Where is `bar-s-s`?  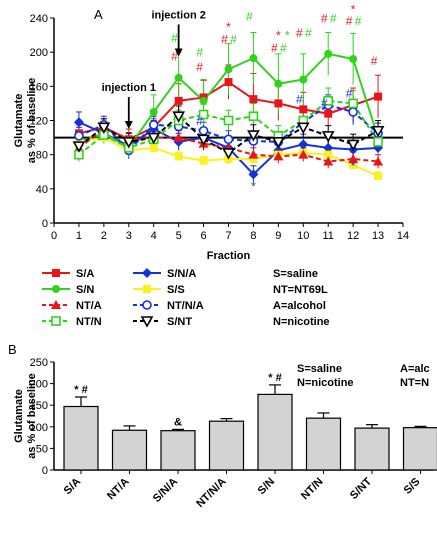
bar-s-s is located at coordinates (420, 449).